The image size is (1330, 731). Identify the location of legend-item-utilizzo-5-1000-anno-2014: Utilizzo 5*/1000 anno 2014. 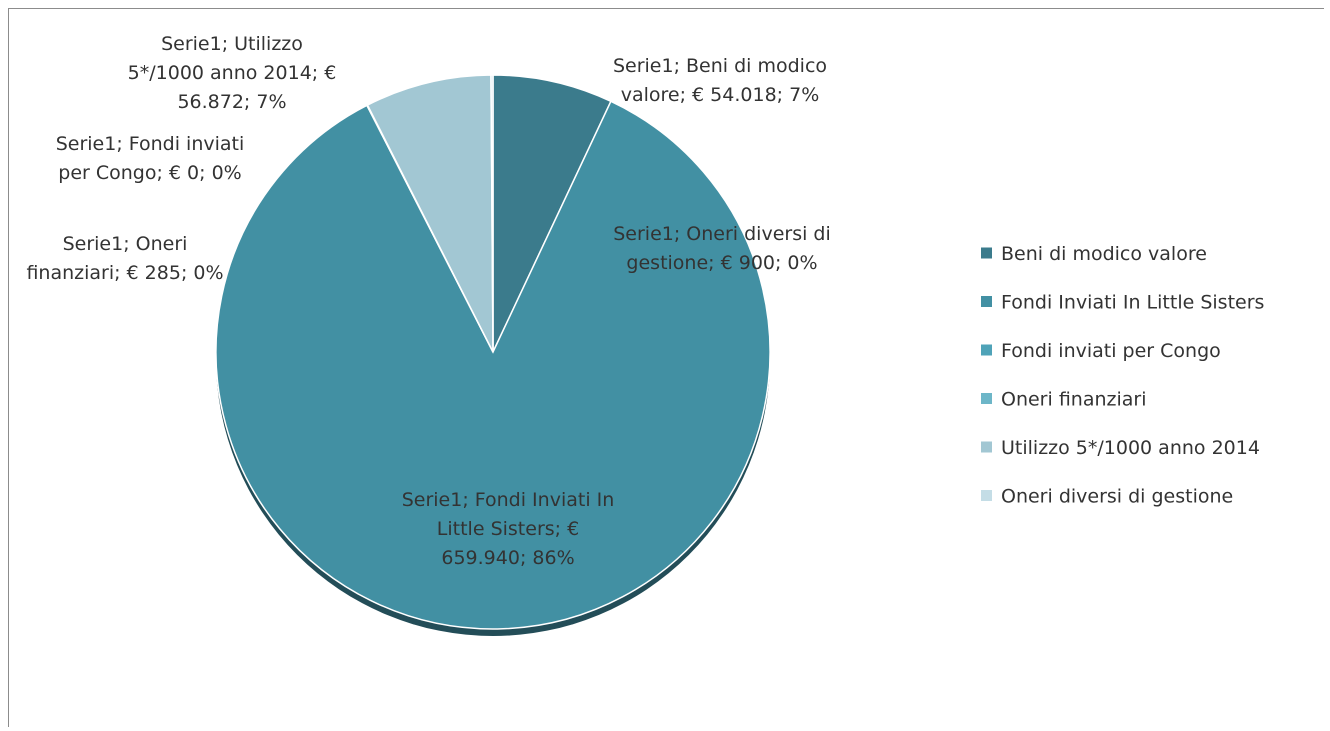
(1120, 448).